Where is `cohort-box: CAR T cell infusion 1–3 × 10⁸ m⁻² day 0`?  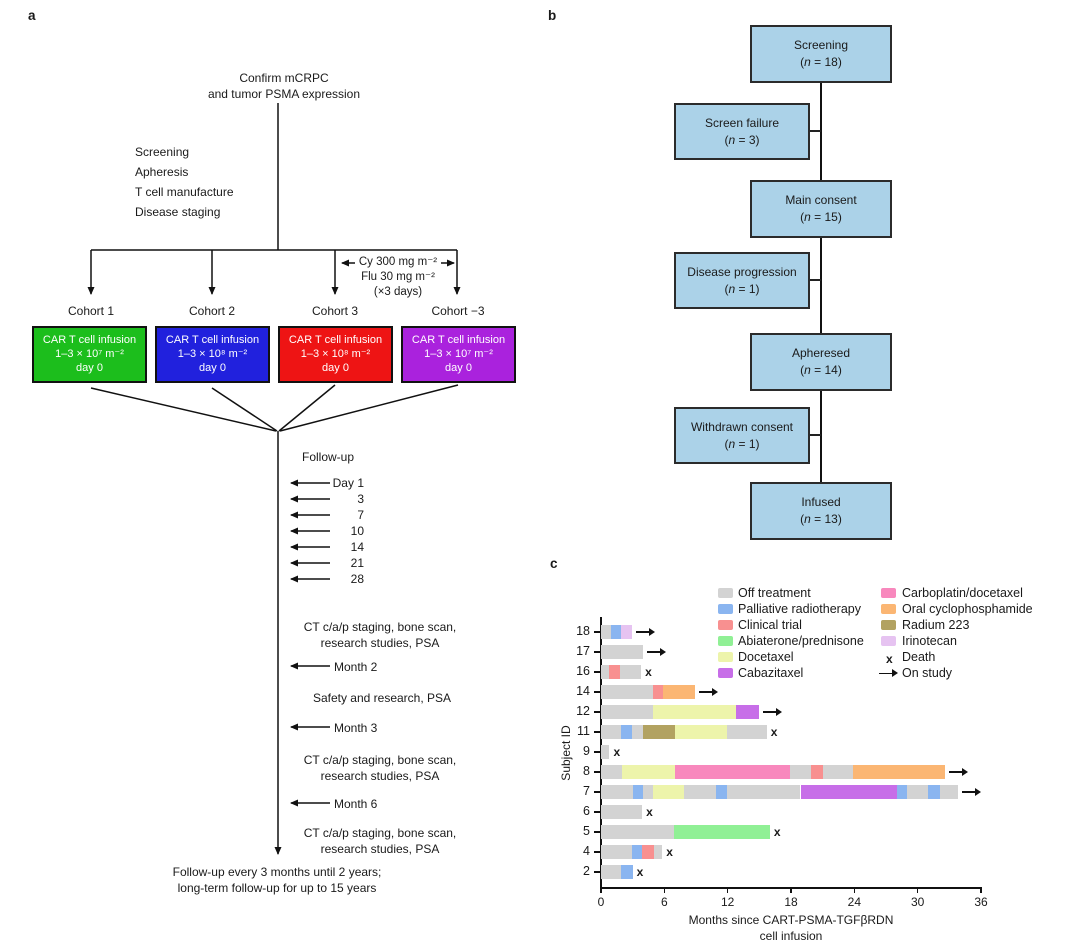 cohort-box: CAR T cell infusion 1–3 × 10⁸ m⁻² day 0 is located at coordinates (335, 354).